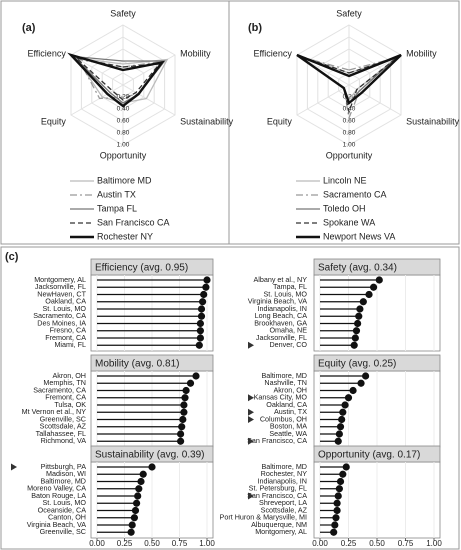  What do you see at coordinates (359, 236) in the screenshot?
I see `legend-label: Newport News VA` at bounding box center [359, 236].